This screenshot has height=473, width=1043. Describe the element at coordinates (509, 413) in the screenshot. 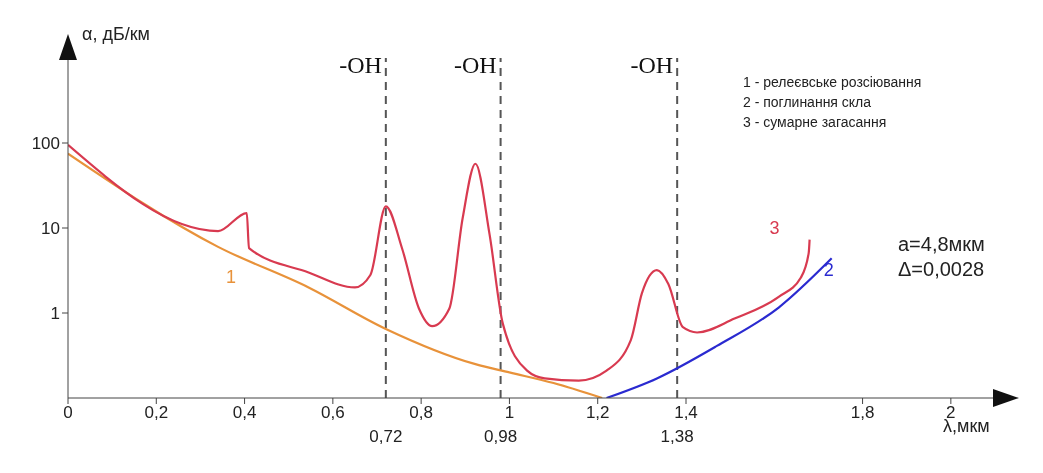

I see `x-tick-label: 1` at that location.